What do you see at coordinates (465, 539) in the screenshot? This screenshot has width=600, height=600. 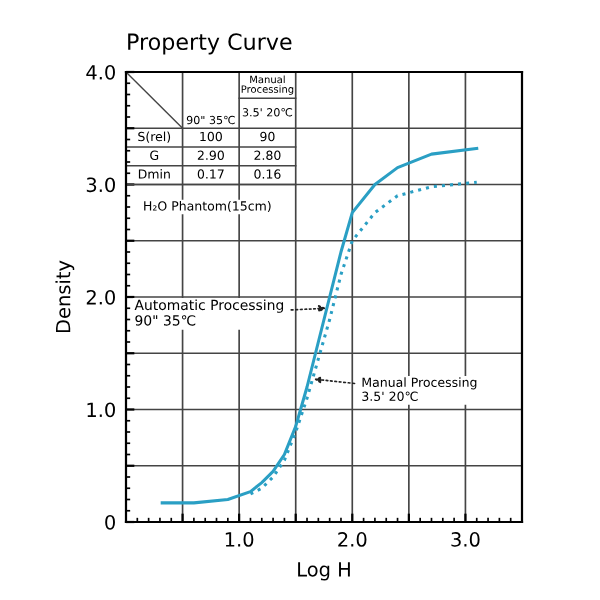 I see `x-tick-label: 3.0` at bounding box center [465, 539].